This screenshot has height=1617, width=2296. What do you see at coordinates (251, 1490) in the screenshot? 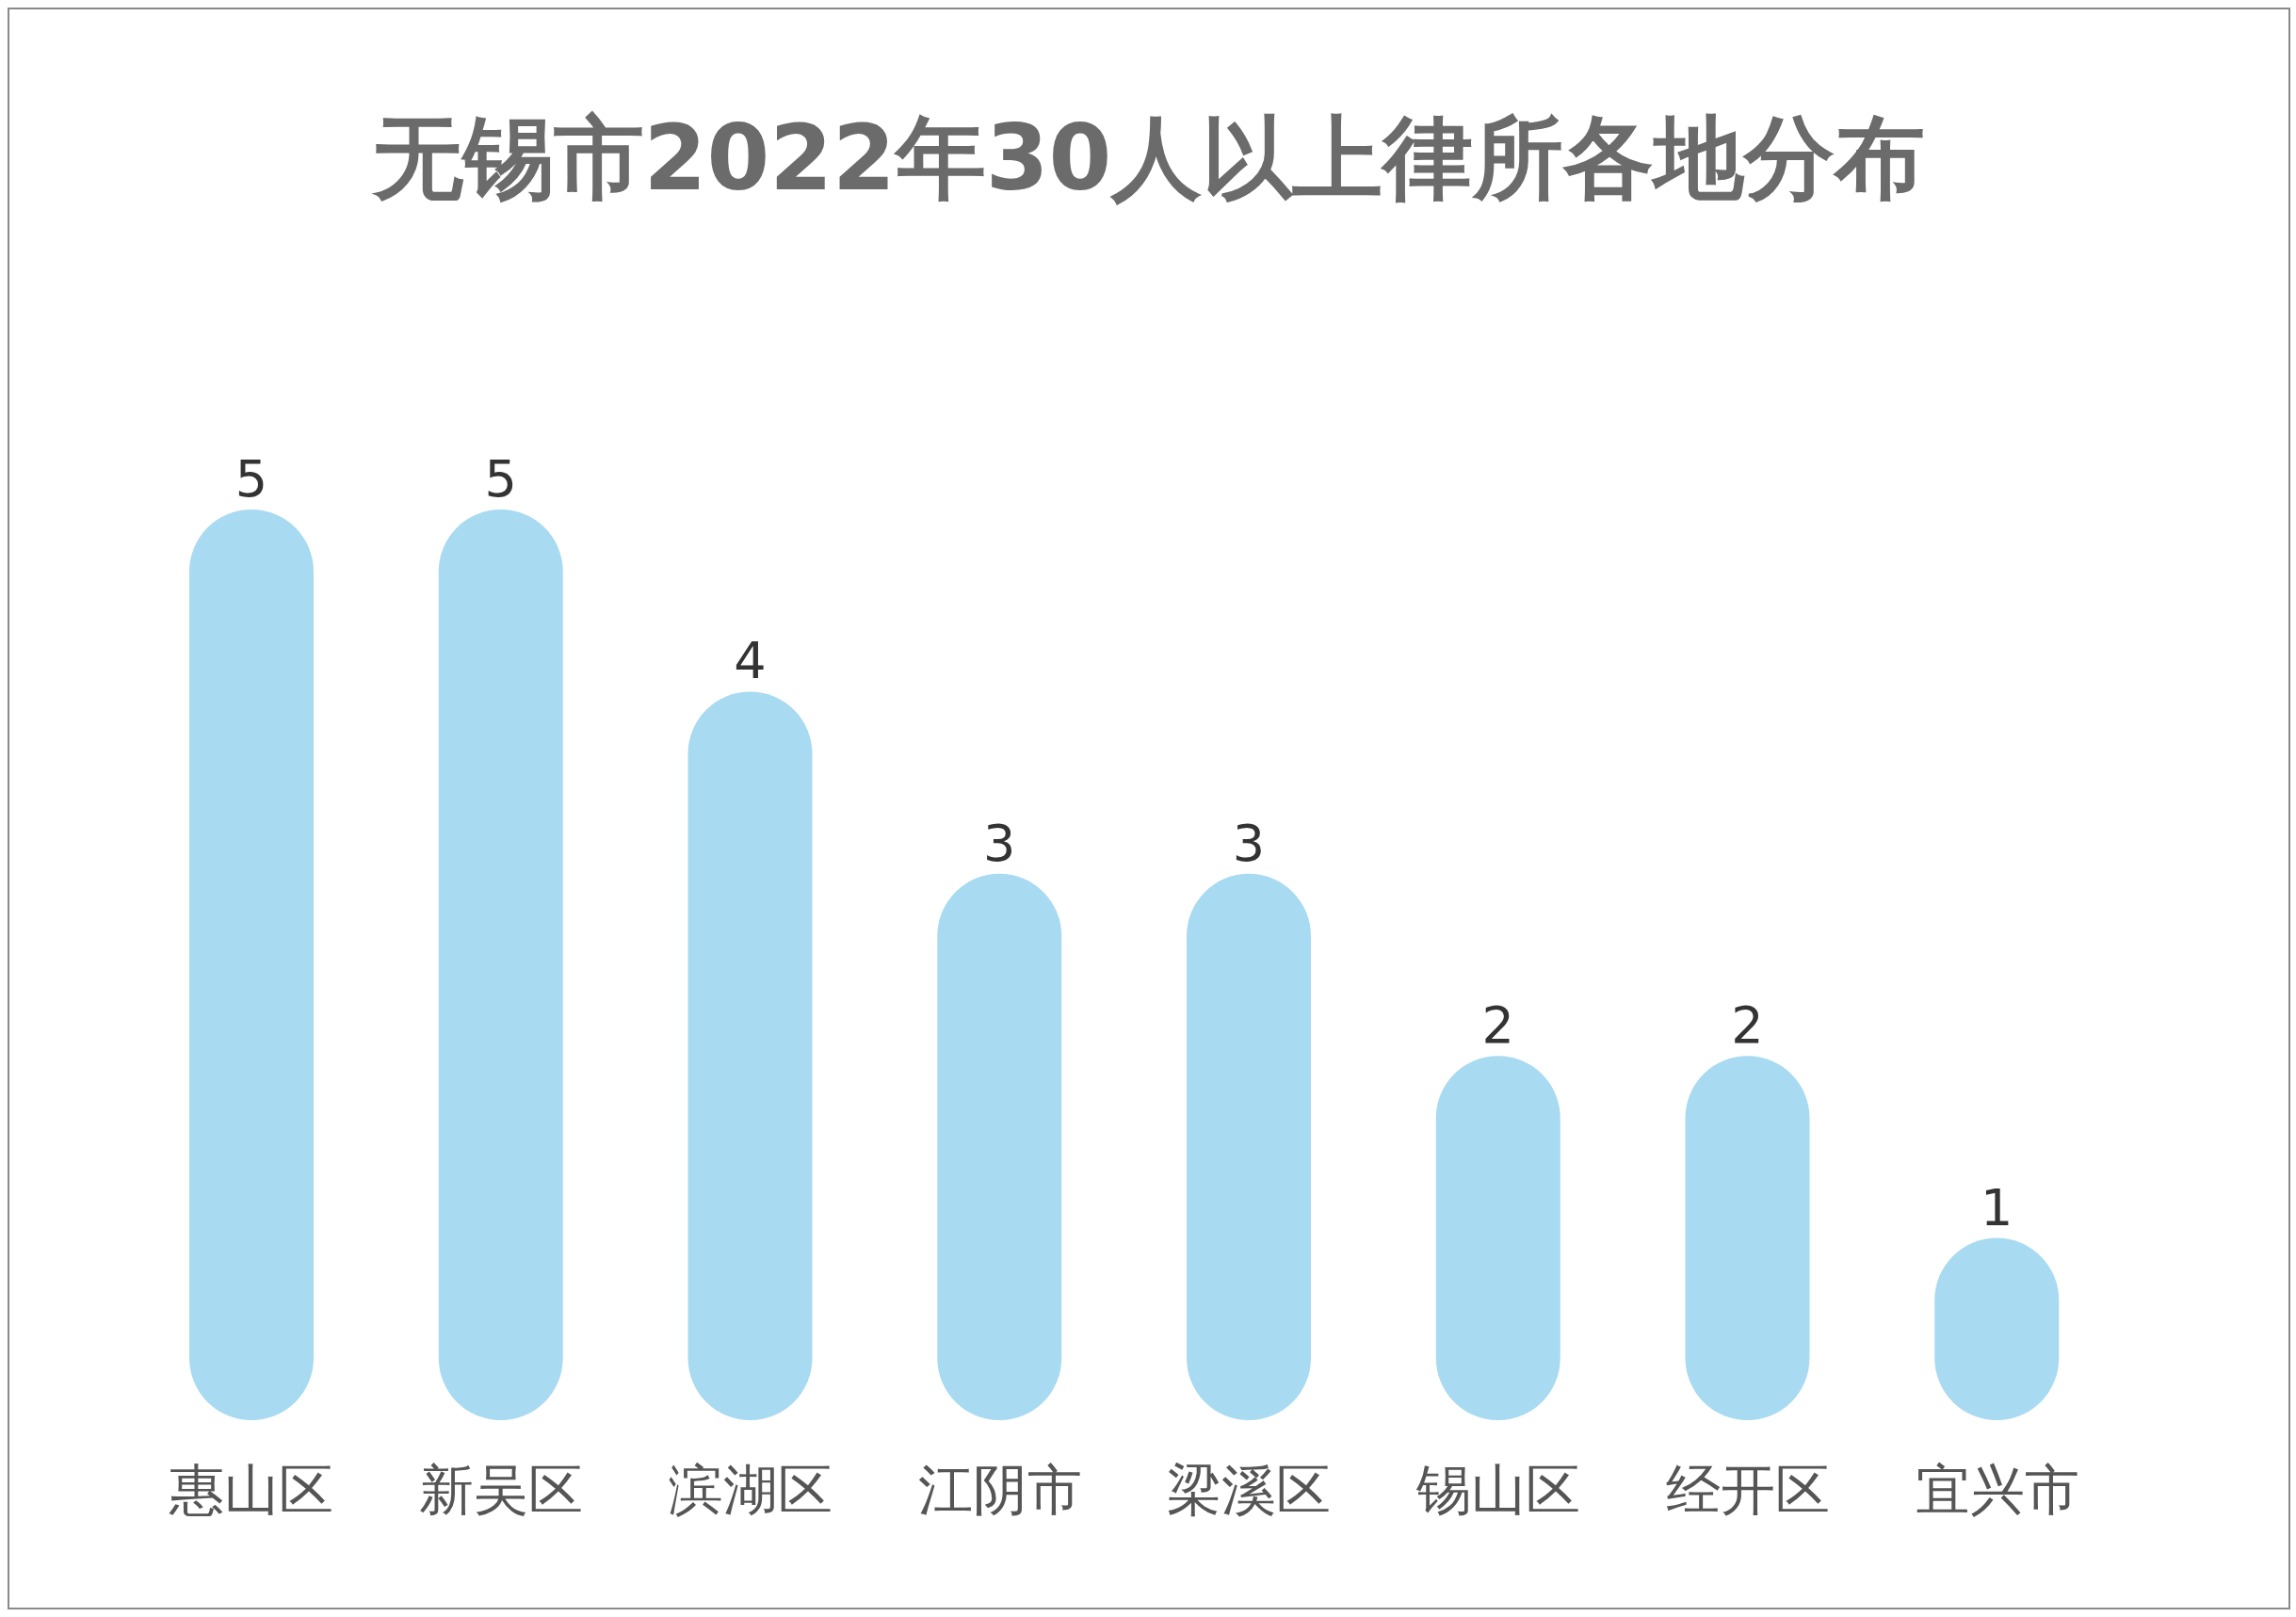
I see `x-tick-label: 惠山区` at bounding box center [251, 1490].